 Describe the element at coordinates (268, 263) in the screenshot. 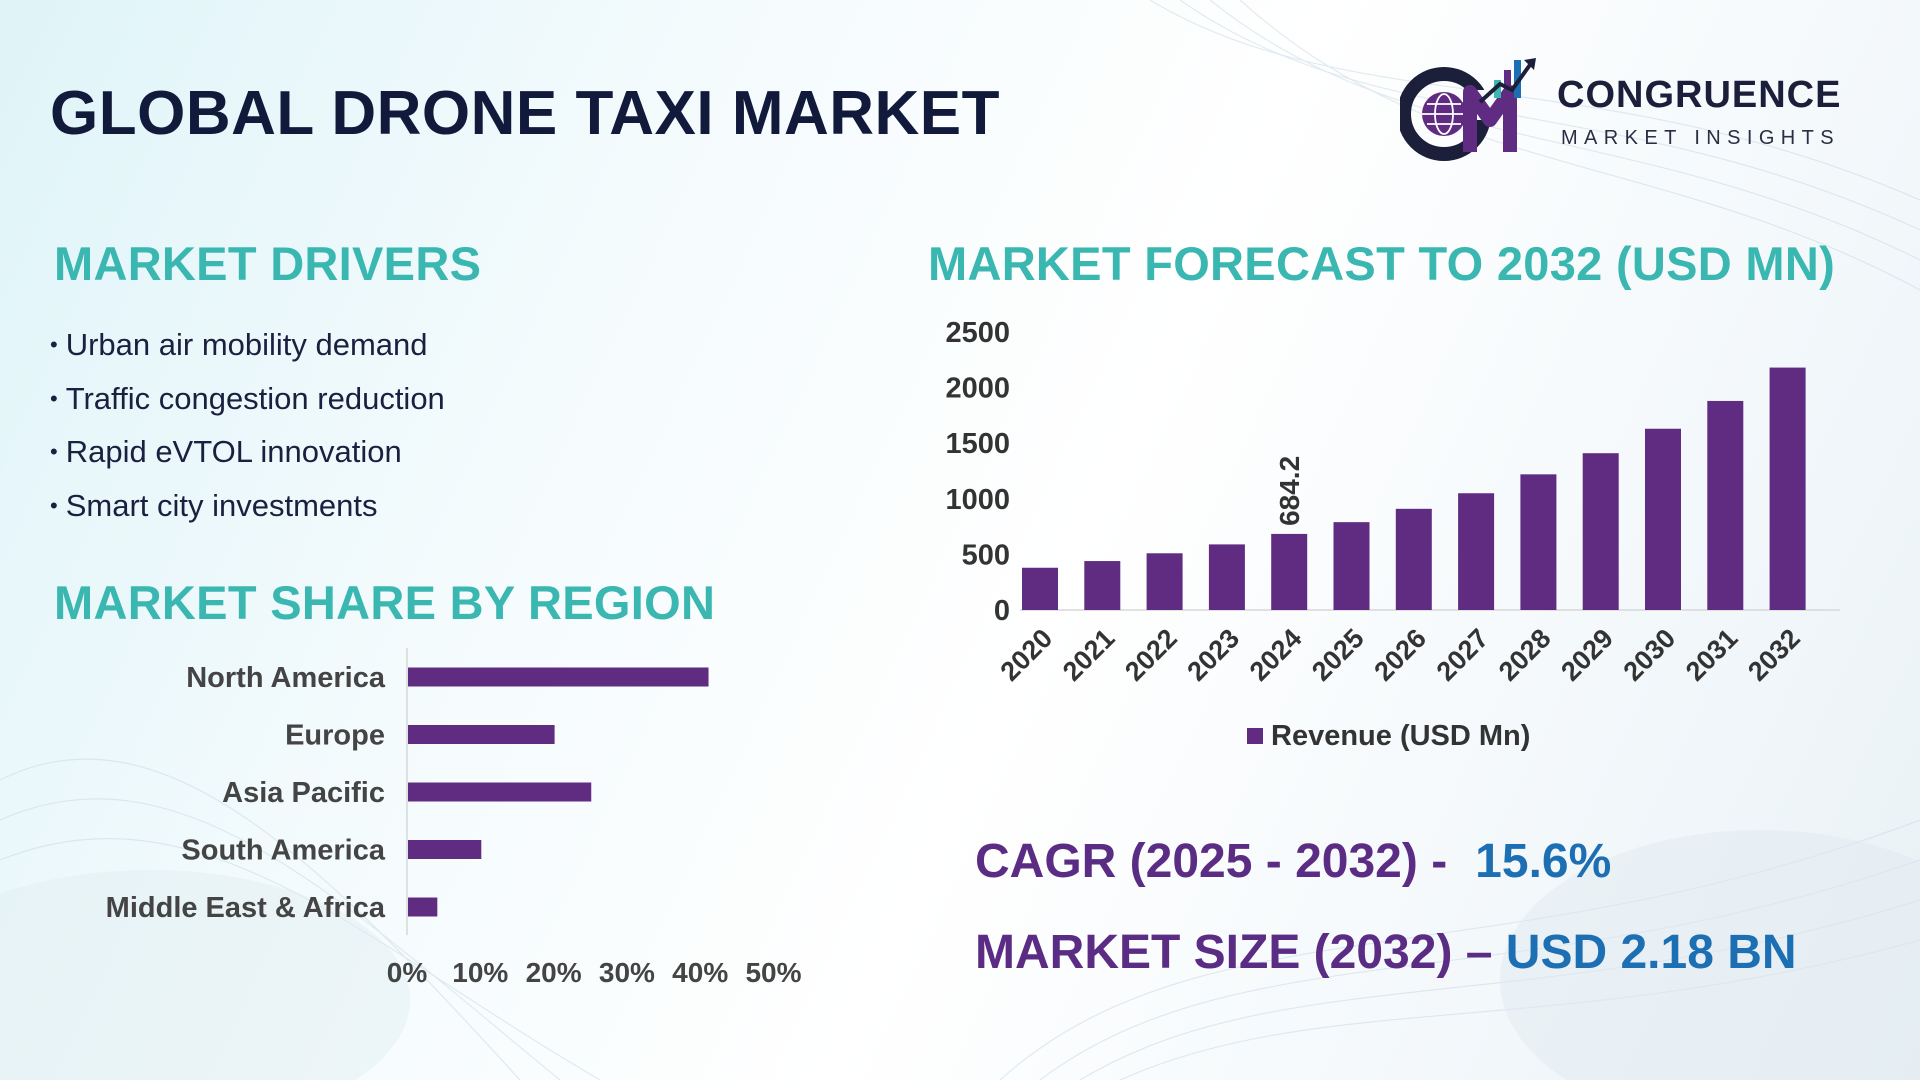

I see `market-drivers-heading: MARKET DRIVERS` at that location.